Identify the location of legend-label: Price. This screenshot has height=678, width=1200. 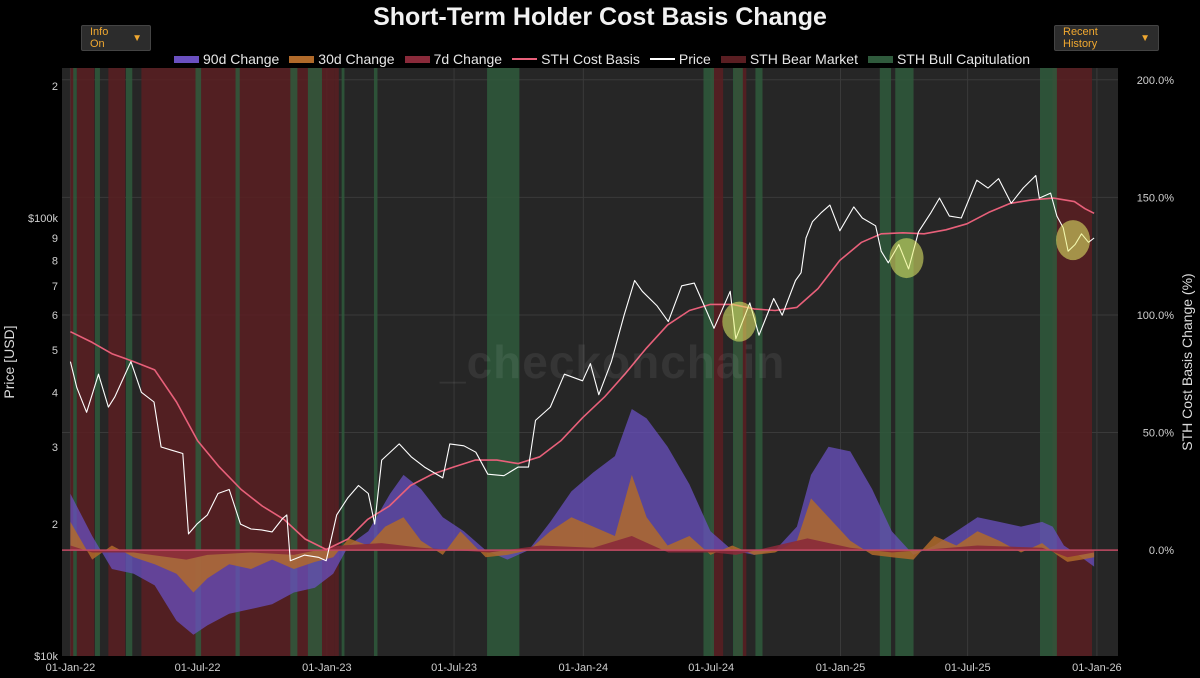
(694, 59).